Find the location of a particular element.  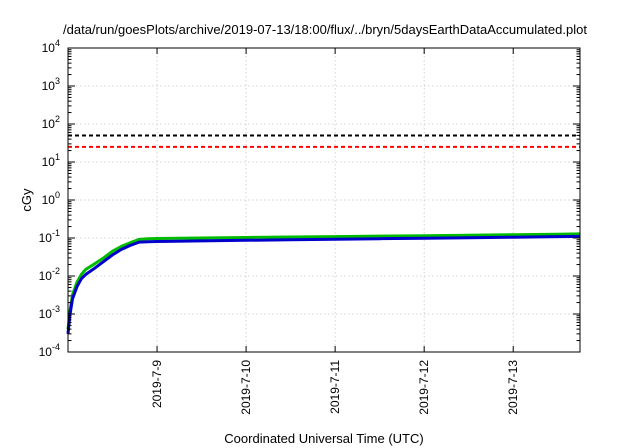

y-tick-label: 10⁻⁴ is located at coordinates (49, 350).